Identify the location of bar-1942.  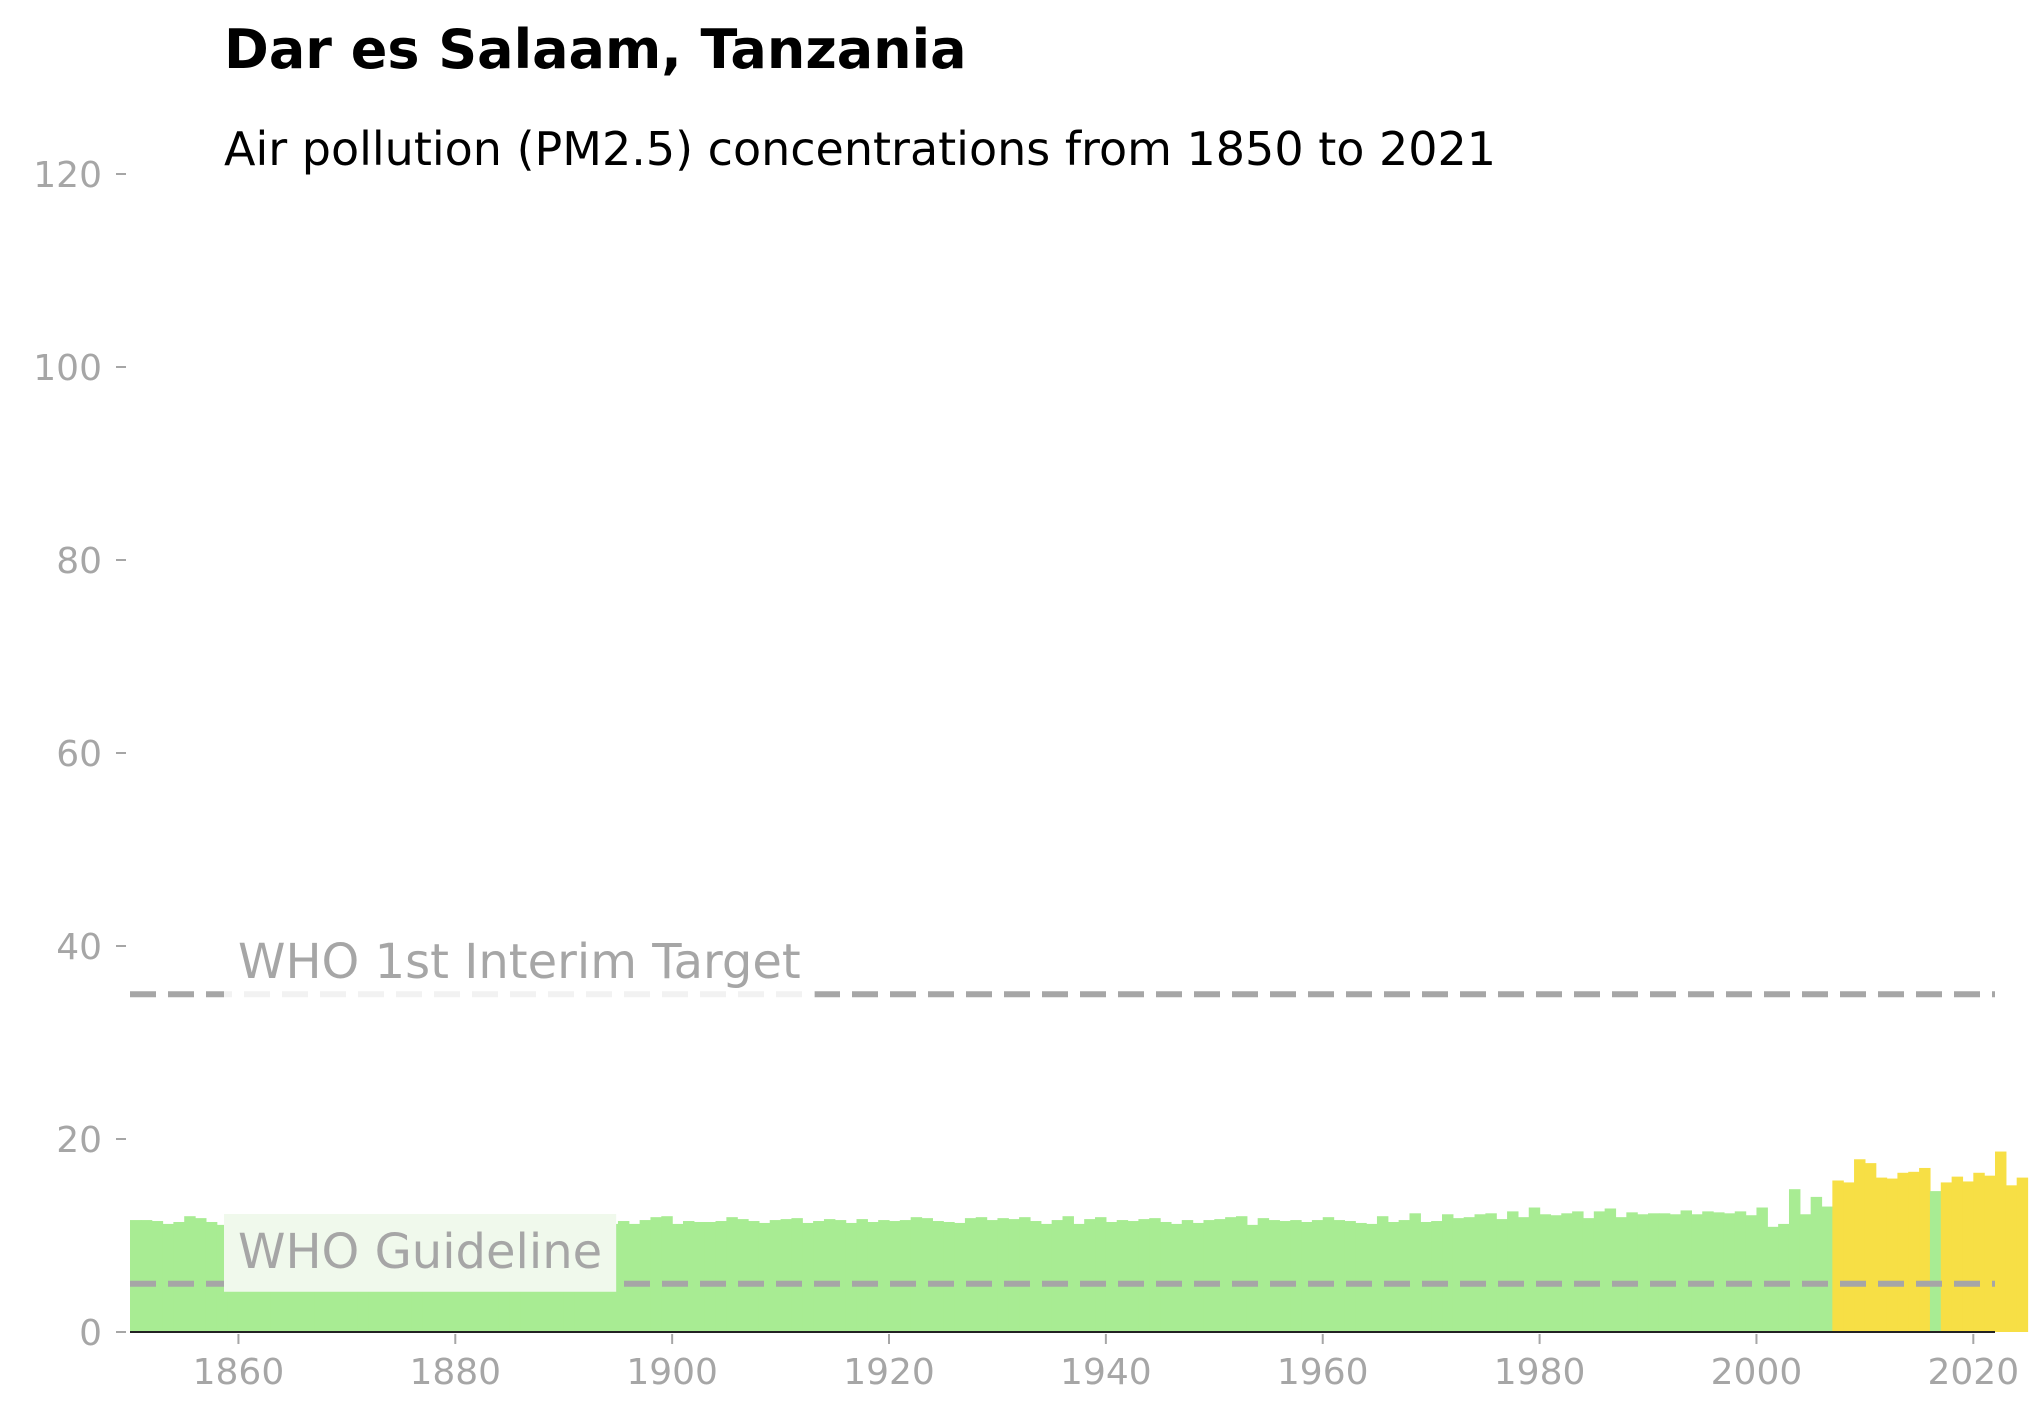
(1133, 1276).